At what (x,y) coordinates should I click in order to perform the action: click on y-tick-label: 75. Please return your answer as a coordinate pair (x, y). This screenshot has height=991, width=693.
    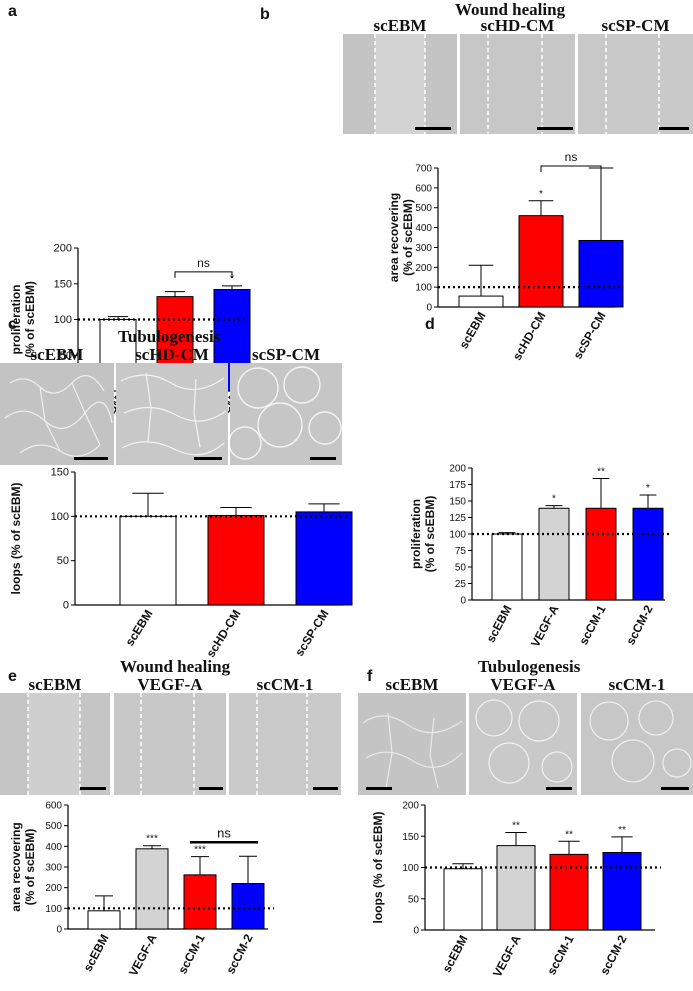
    Looking at the image, I should click on (461, 551).